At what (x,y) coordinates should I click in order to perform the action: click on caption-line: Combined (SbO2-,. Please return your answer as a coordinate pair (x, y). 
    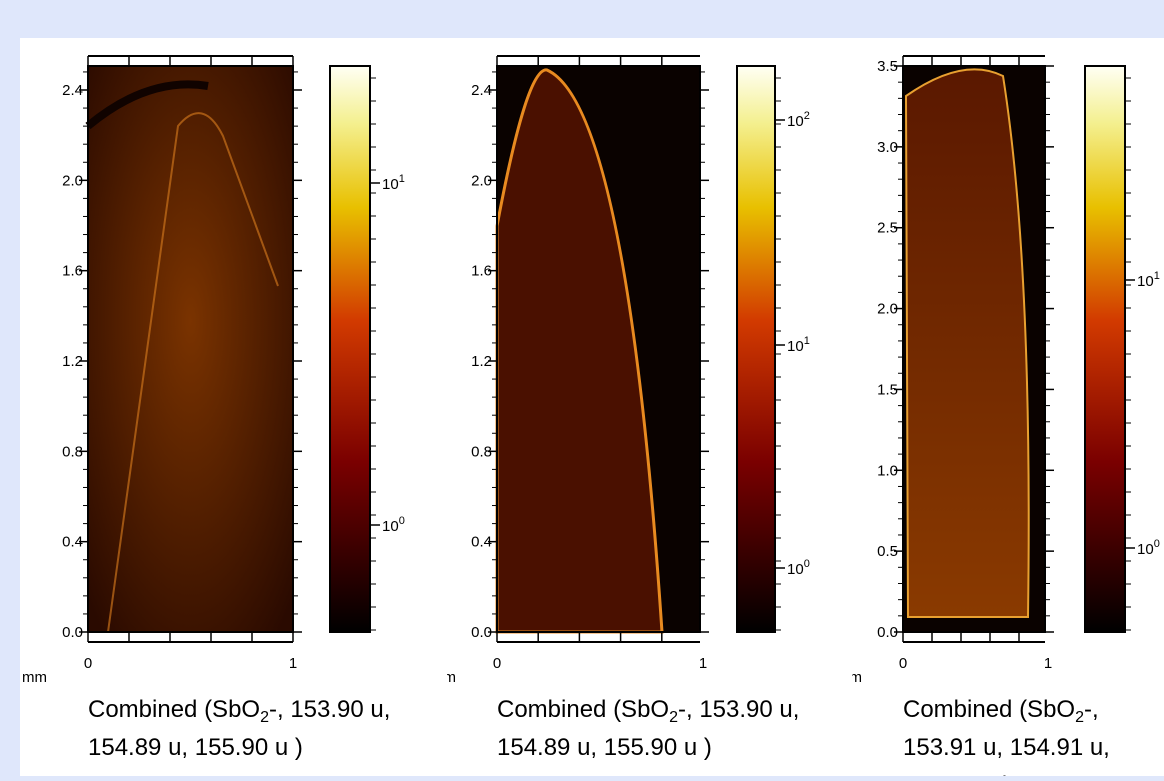
    Looking at the image, I should click on (1001, 711).